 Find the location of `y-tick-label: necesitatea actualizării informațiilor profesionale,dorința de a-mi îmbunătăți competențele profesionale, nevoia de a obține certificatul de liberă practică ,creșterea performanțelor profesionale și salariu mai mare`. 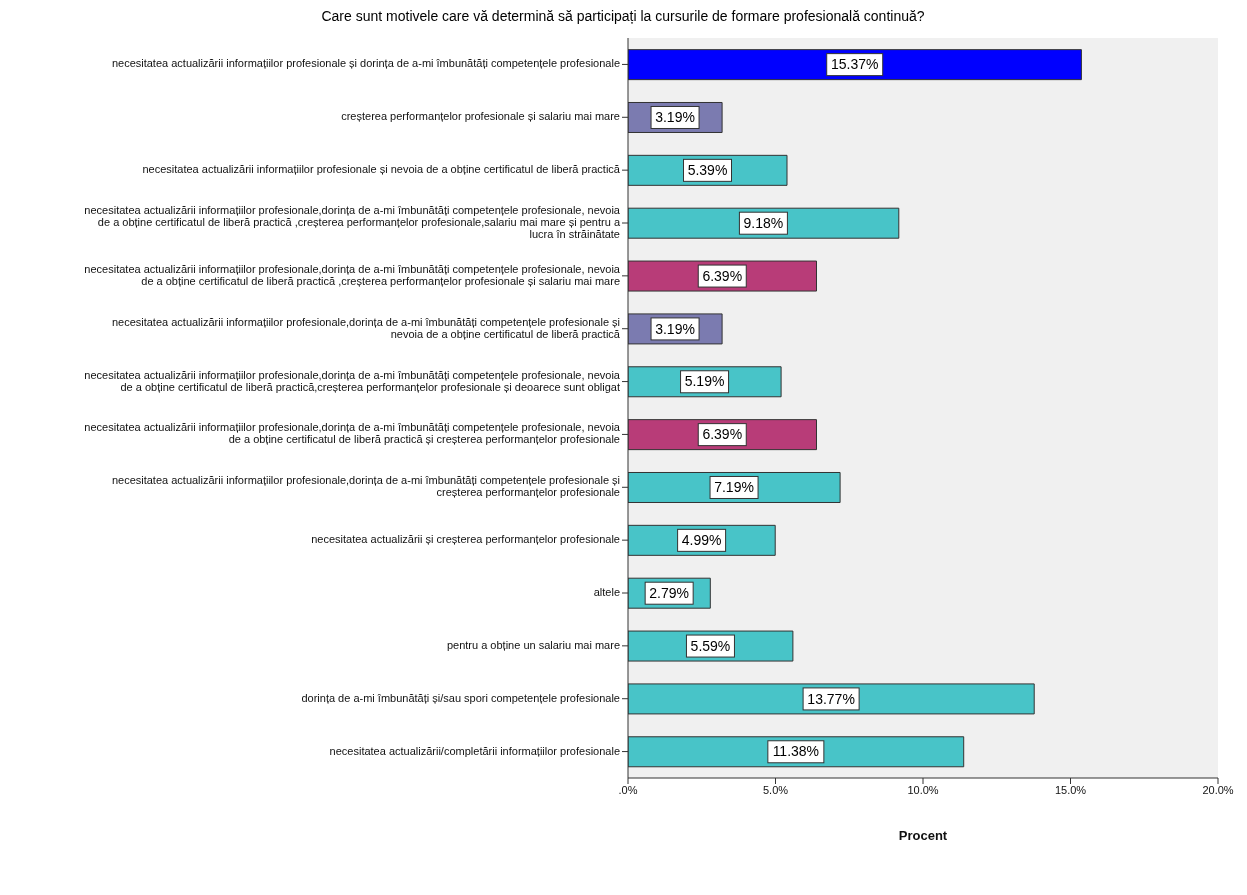

y-tick-label: necesitatea actualizării informațiilor profesionale,dorința de a-mi îmbunătăți competențele profesionale, nevoia de a obține certificatul de liberă practică ,creșterea performanțelor profesionale și salariu mai mare is located at coordinates (352, 274).